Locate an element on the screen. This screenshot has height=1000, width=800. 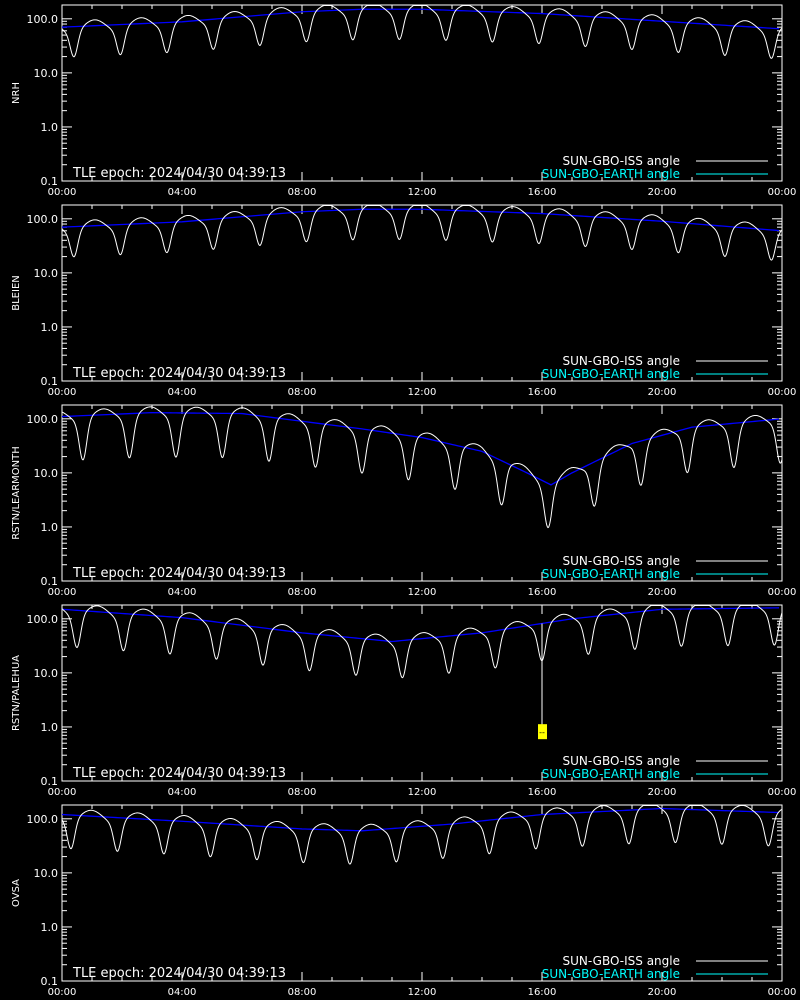
y-axis-label: BLEIEN is located at coordinates (16, 293).